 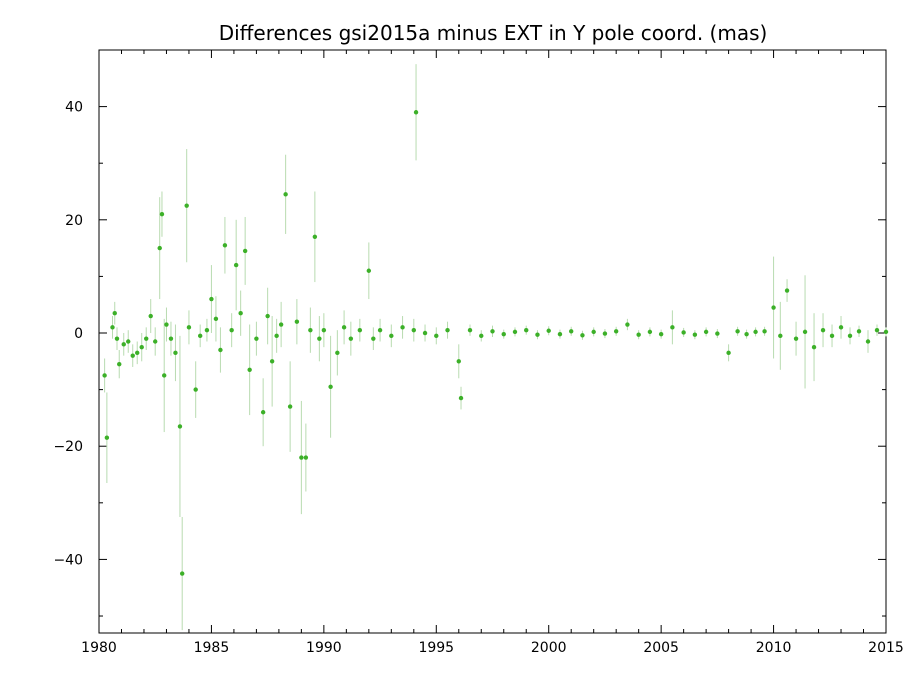 I want to click on x-tick-label: 1985, so click(x=212, y=648).